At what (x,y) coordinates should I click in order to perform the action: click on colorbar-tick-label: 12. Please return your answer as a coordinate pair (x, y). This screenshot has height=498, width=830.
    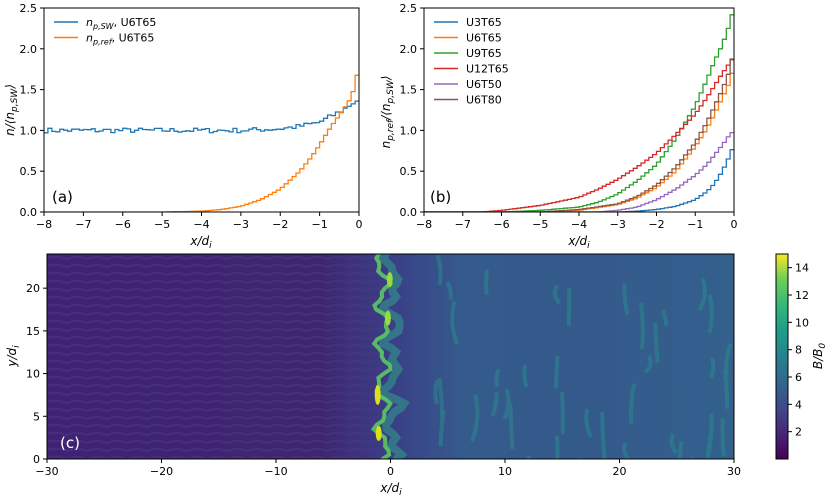
    Looking at the image, I should click on (802, 295).